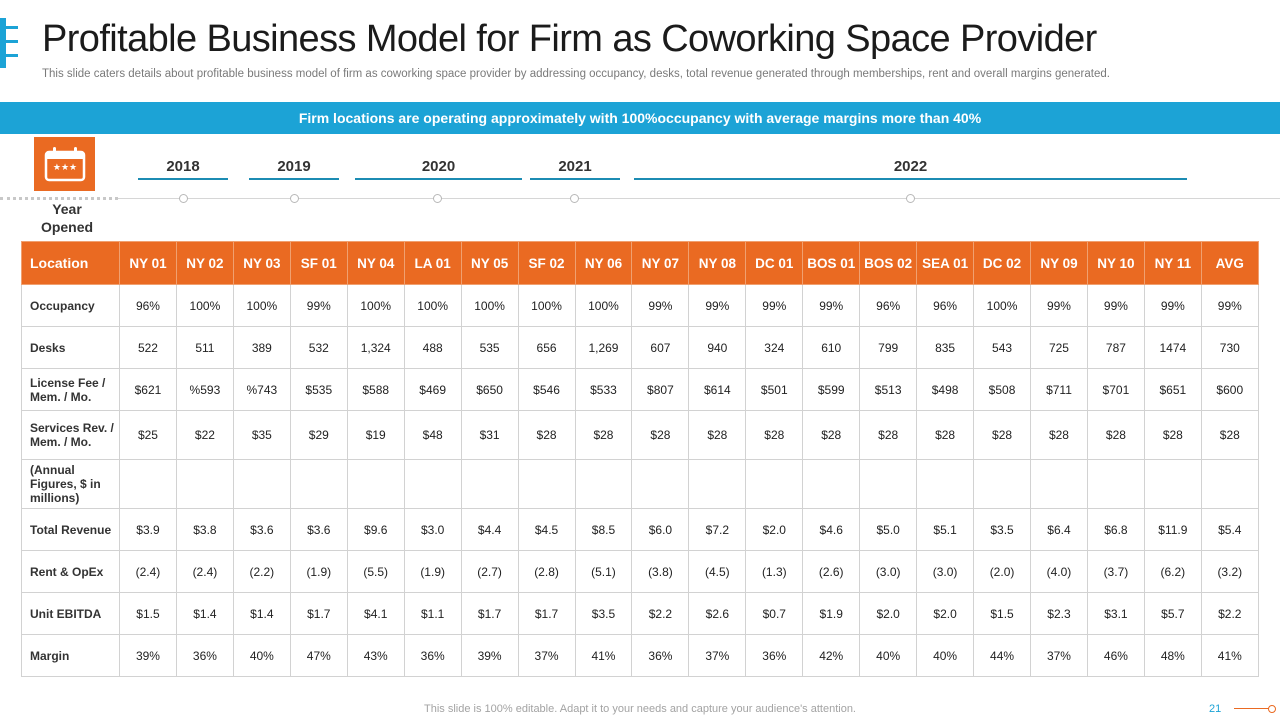 This screenshot has height=720, width=1280. What do you see at coordinates (945, 305) in the screenshot?
I see `table-cell: 96%` at bounding box center [945, 305].